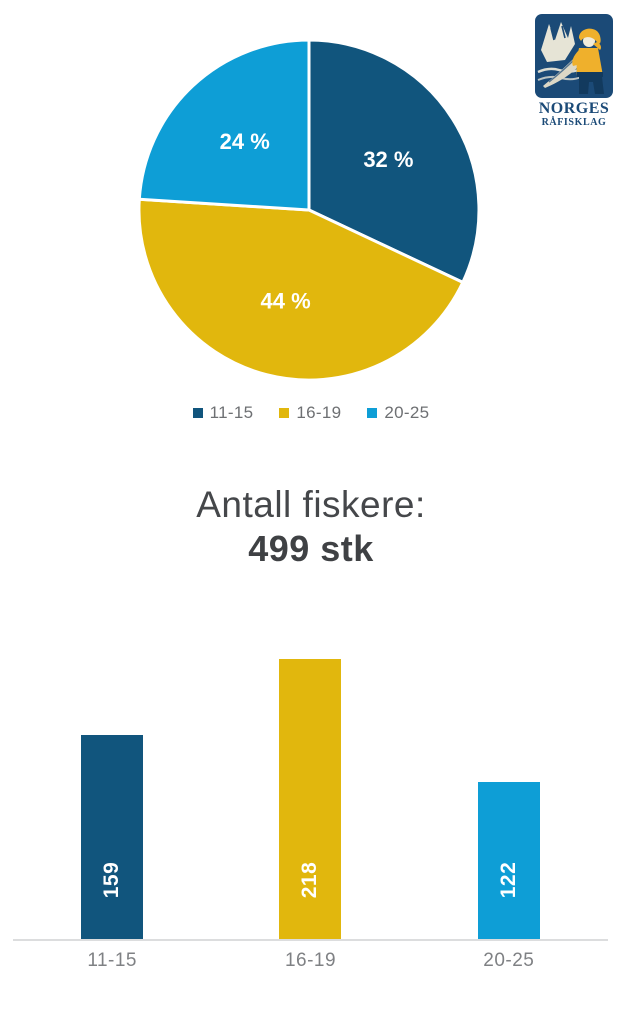 The width and height of the screenshot is (622, 1033). Describe the element at coordinates (574, 108) in the screenshot. I see `logo-name-line1: NORGES` at that location.